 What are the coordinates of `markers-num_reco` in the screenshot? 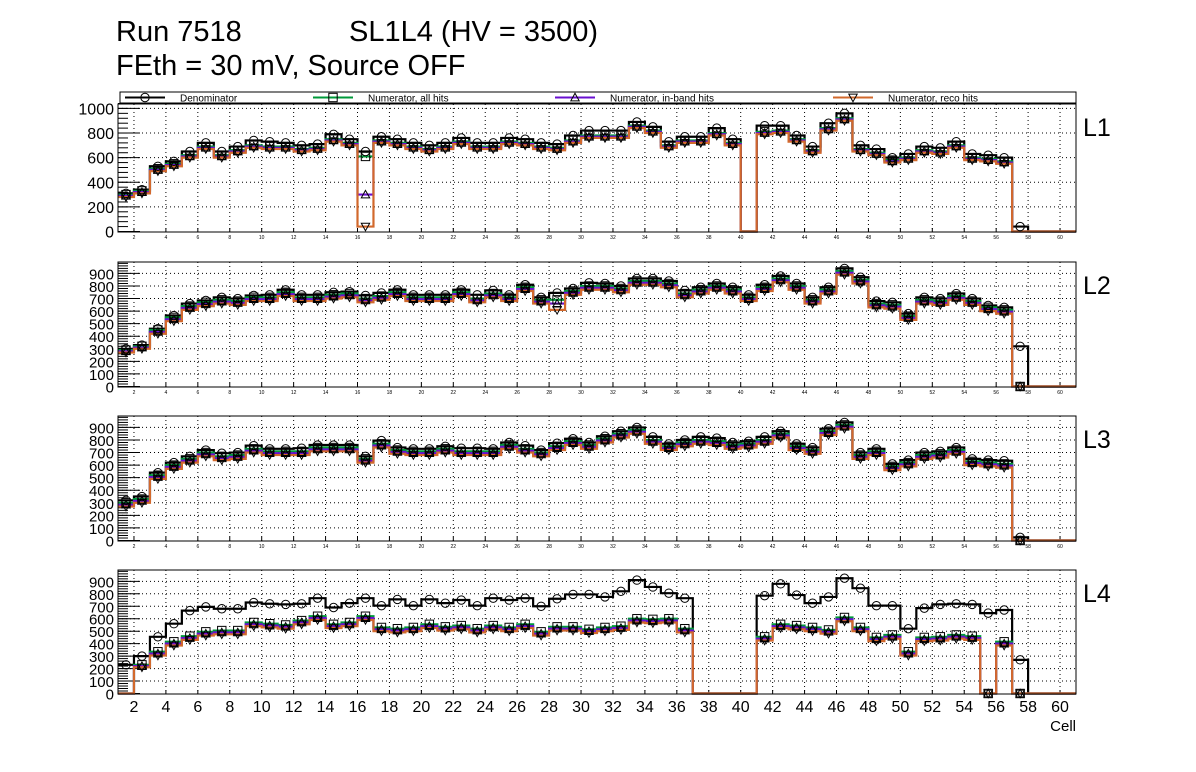 It's located at (565, 174).